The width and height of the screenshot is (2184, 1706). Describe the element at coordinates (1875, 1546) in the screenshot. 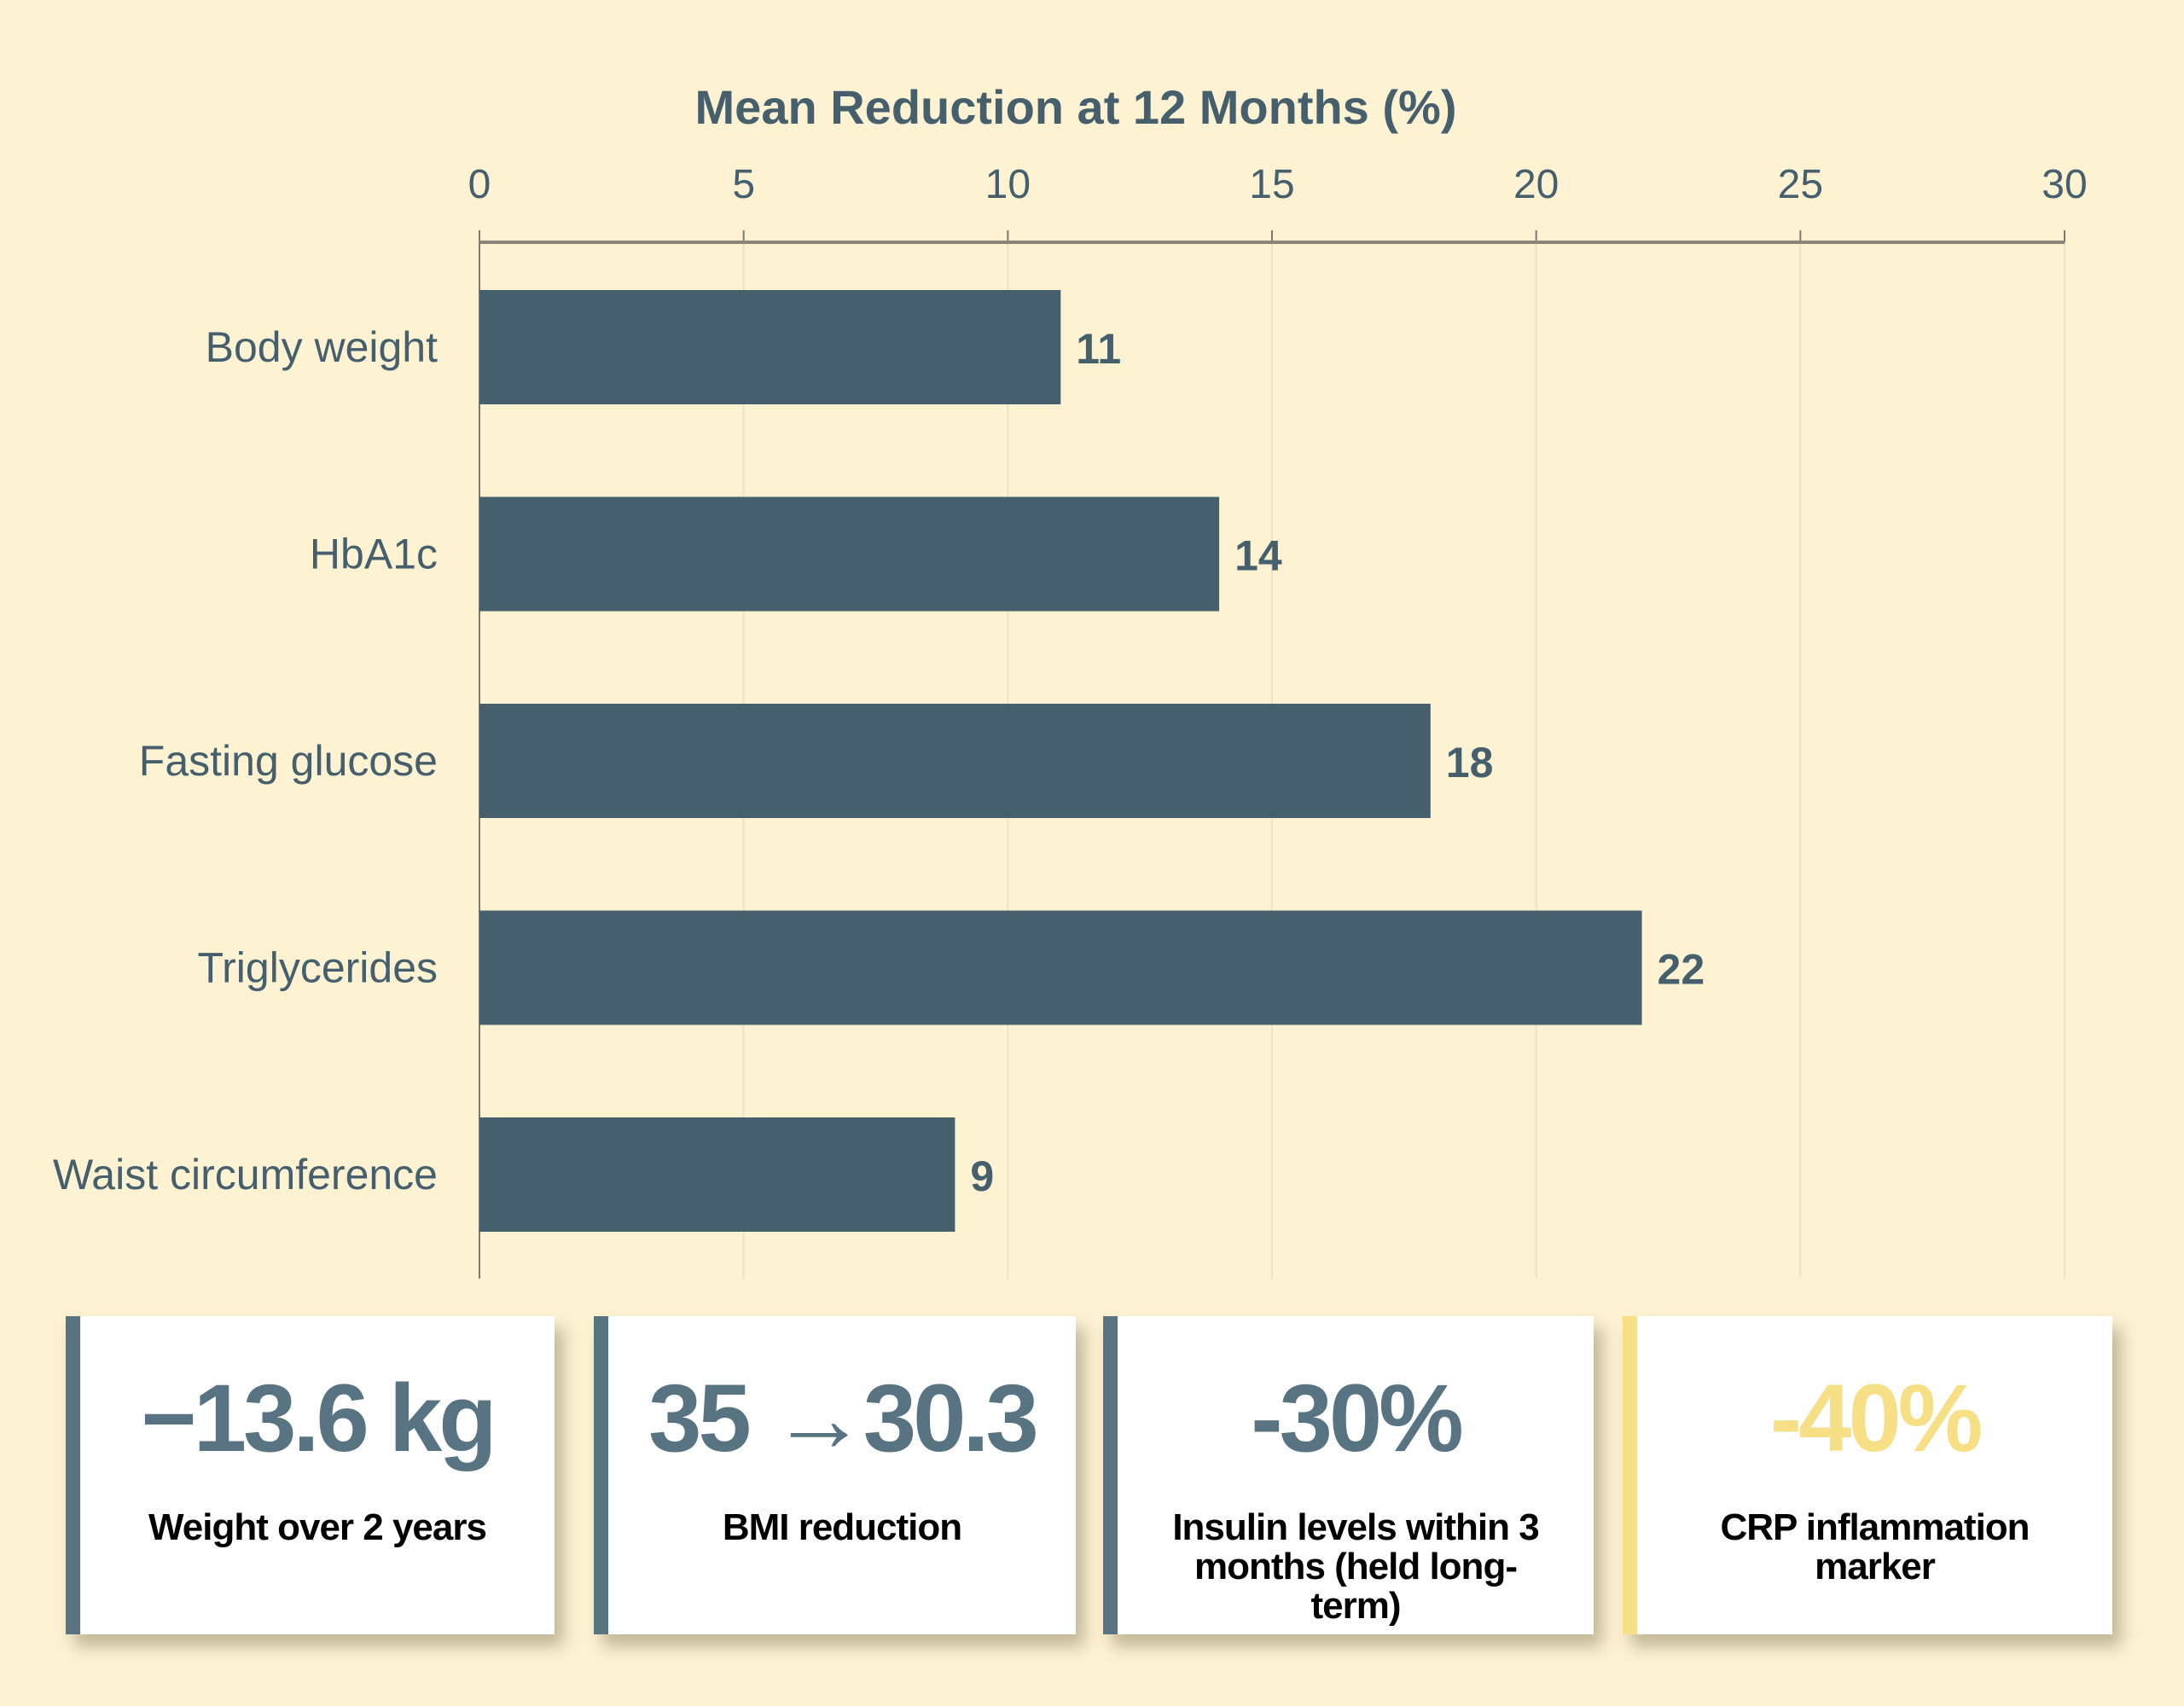

I see `stat-label: CRP inflammation marker` at that location.